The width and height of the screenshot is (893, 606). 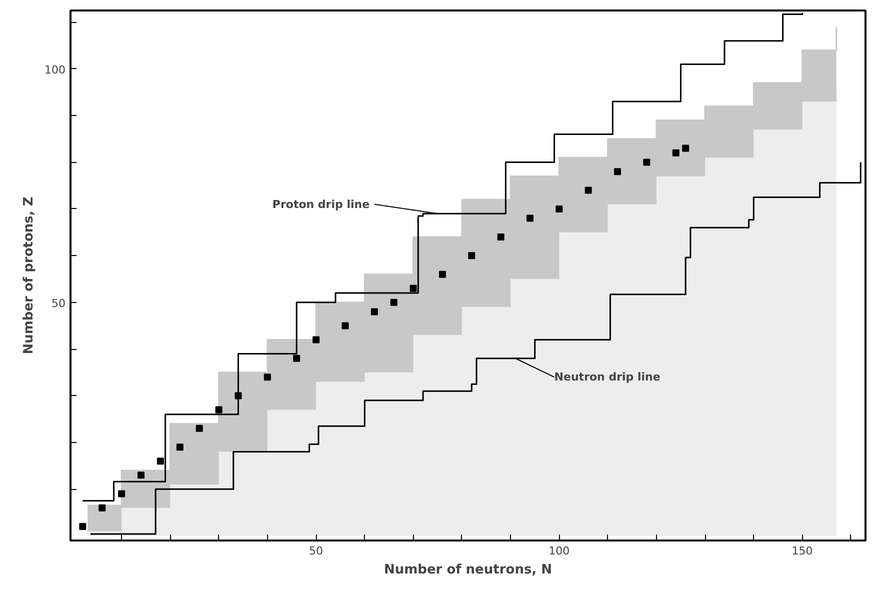 What do you see at coordinates (29, 275) in the screenshot?
I see `y-axis-title: Number of protons, Z` at bounding box center [29, 275].